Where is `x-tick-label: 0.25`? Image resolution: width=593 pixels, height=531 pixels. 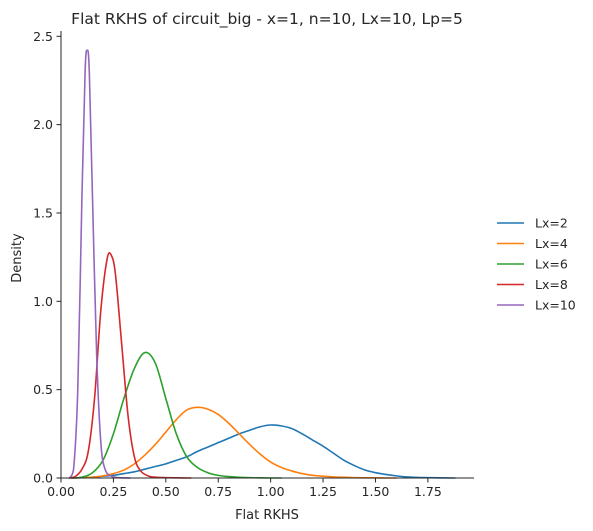
x-tick-label: 0.25 is located at coordinates (113, 491).